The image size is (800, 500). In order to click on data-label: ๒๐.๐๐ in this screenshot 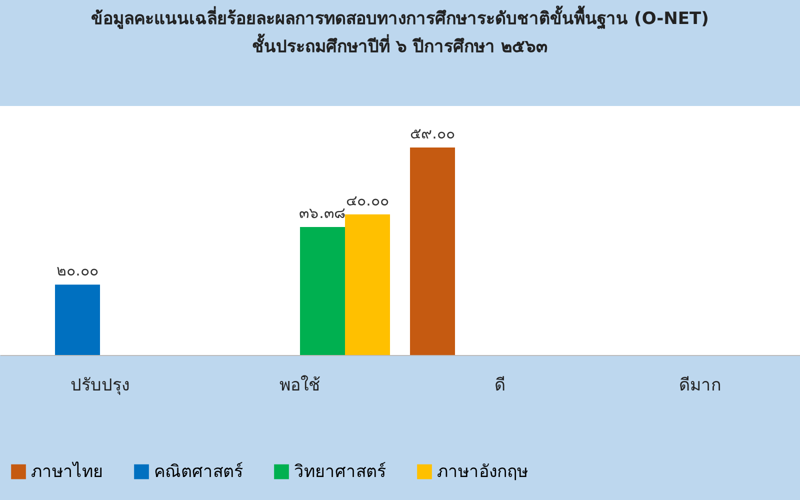, I will do `click(77, 271)`.